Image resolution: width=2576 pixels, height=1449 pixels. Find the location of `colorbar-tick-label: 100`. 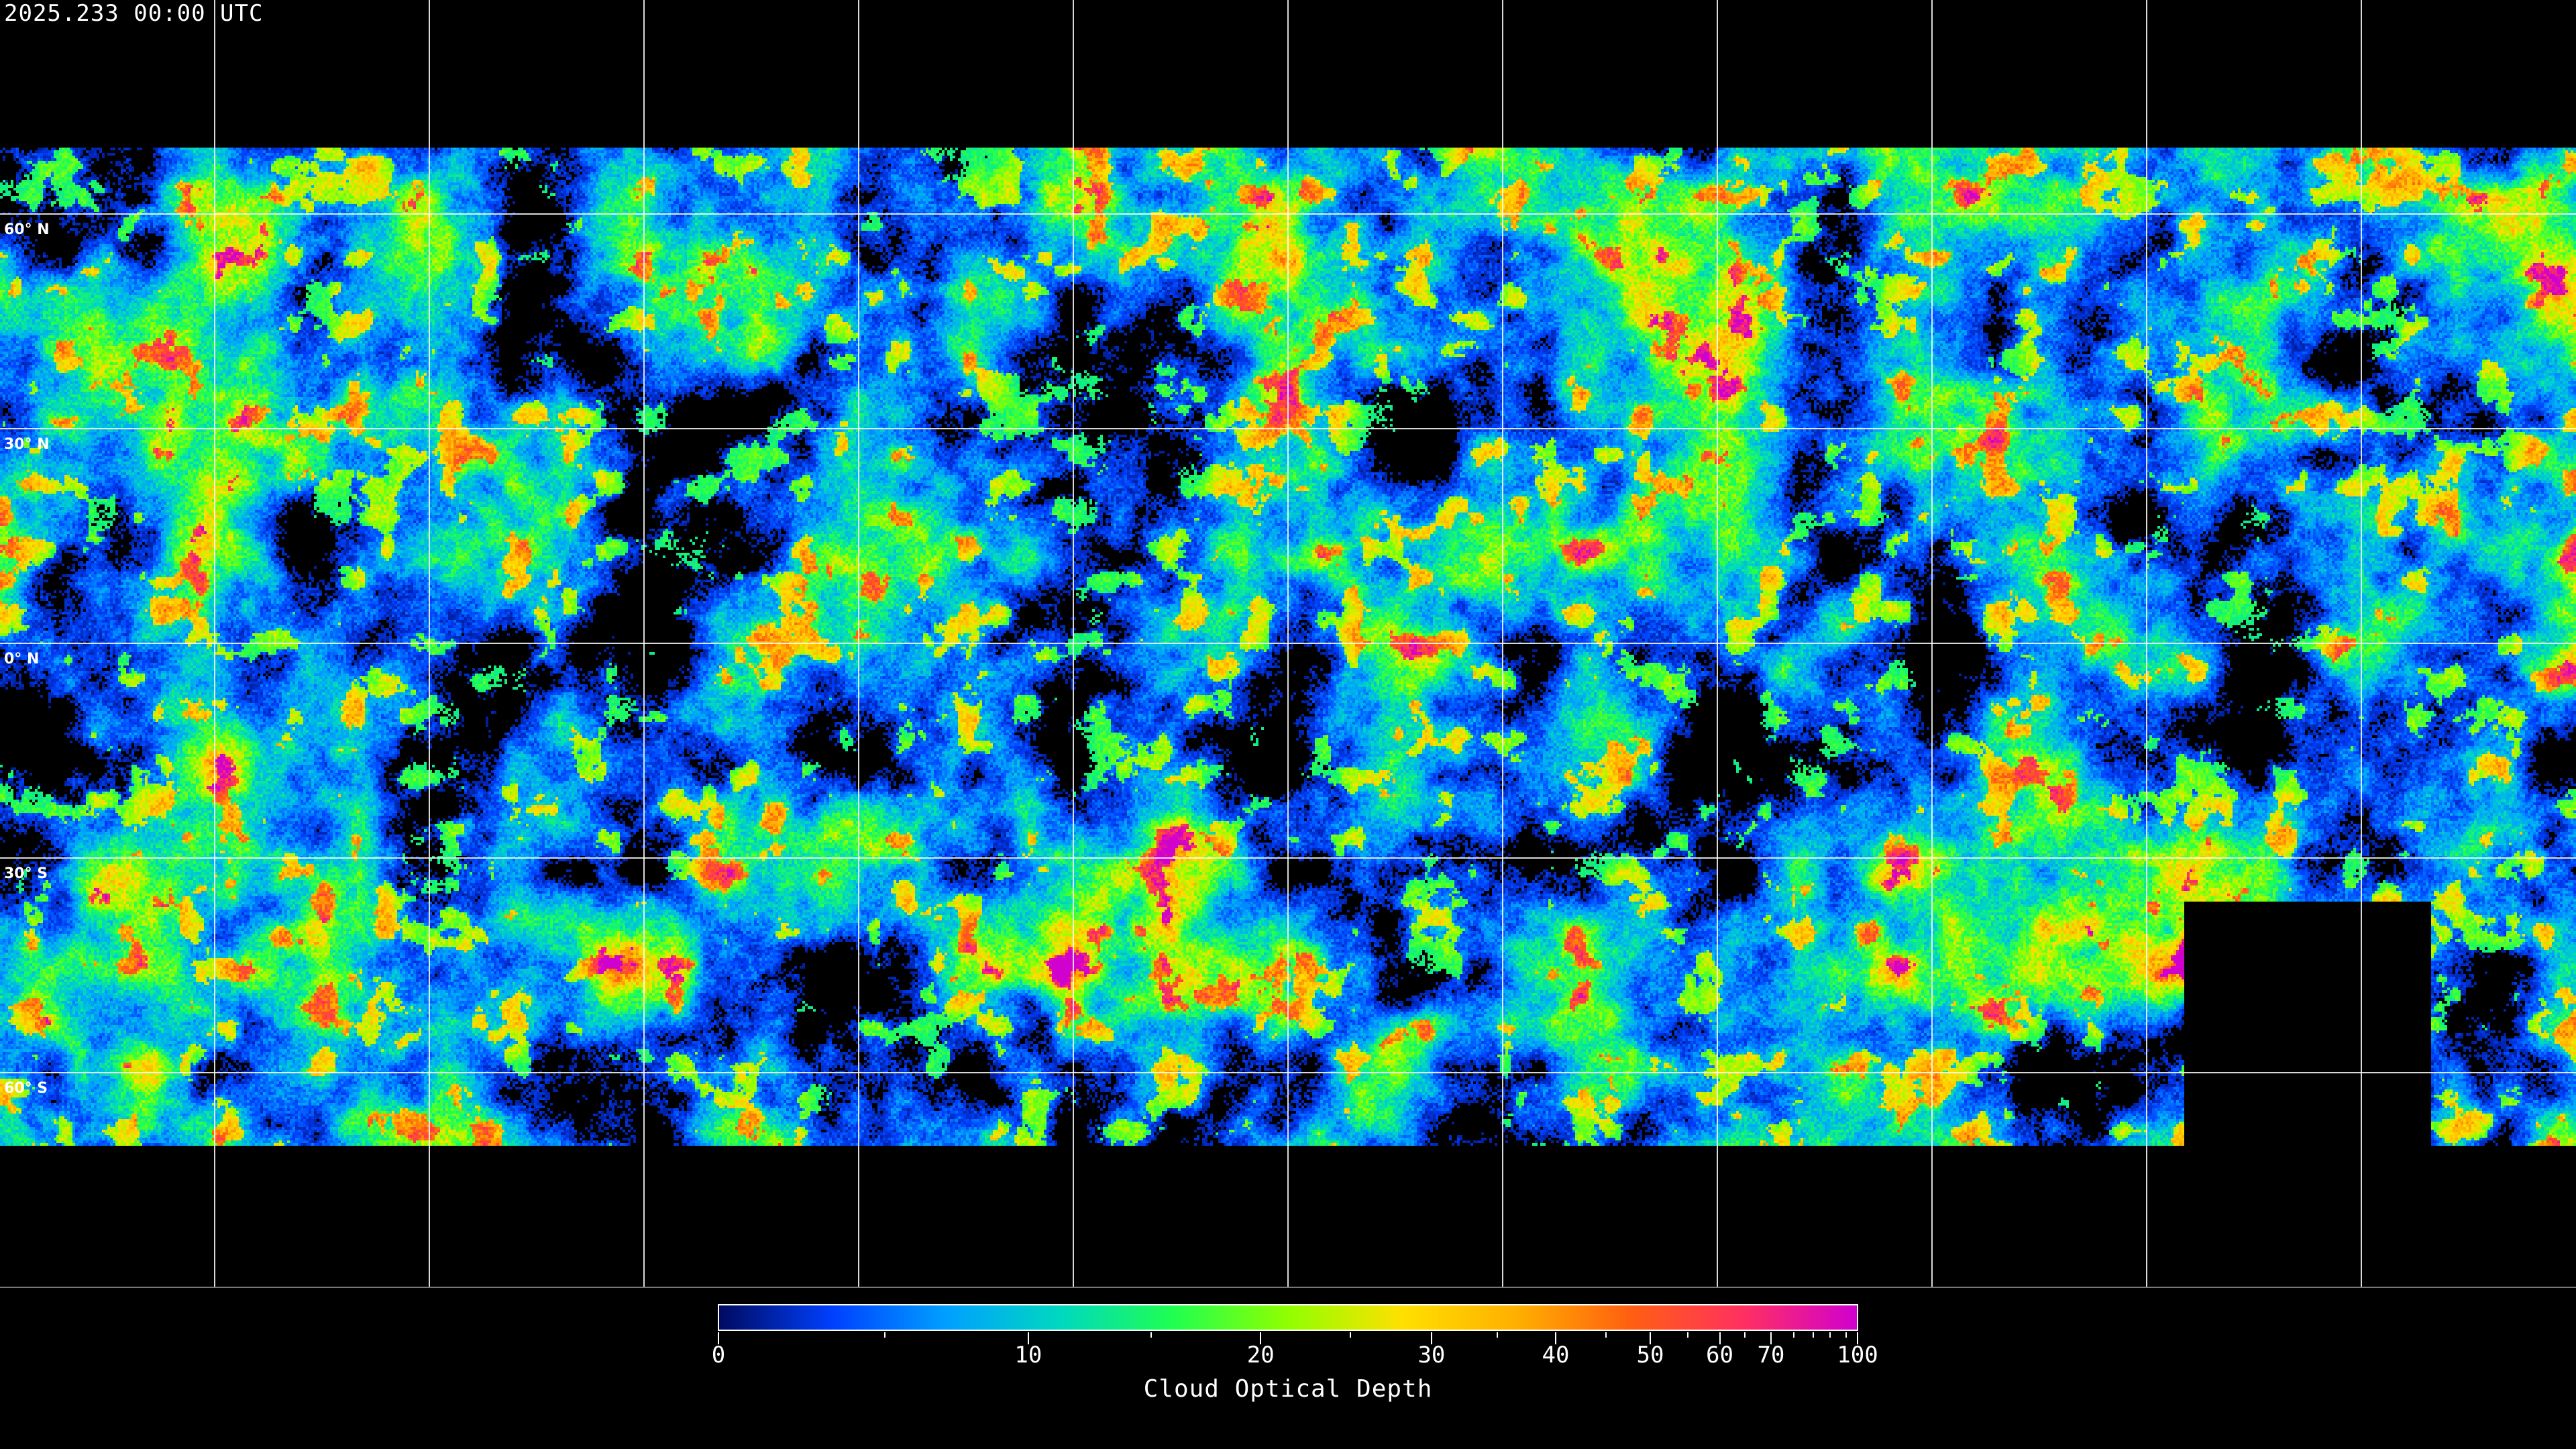

colorbar-tick-label: 100 is located at coordinates (1857, 1355).